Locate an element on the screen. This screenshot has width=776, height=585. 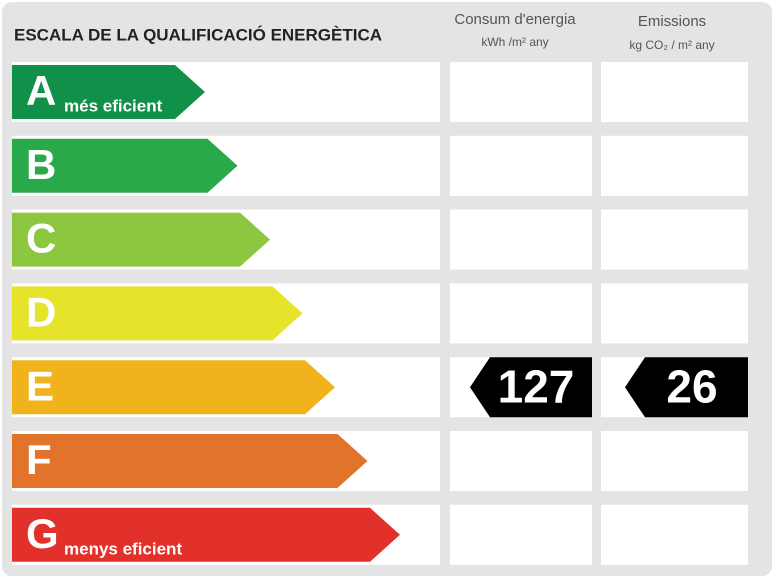
class-letter: G is located at coordinates (42, 533).